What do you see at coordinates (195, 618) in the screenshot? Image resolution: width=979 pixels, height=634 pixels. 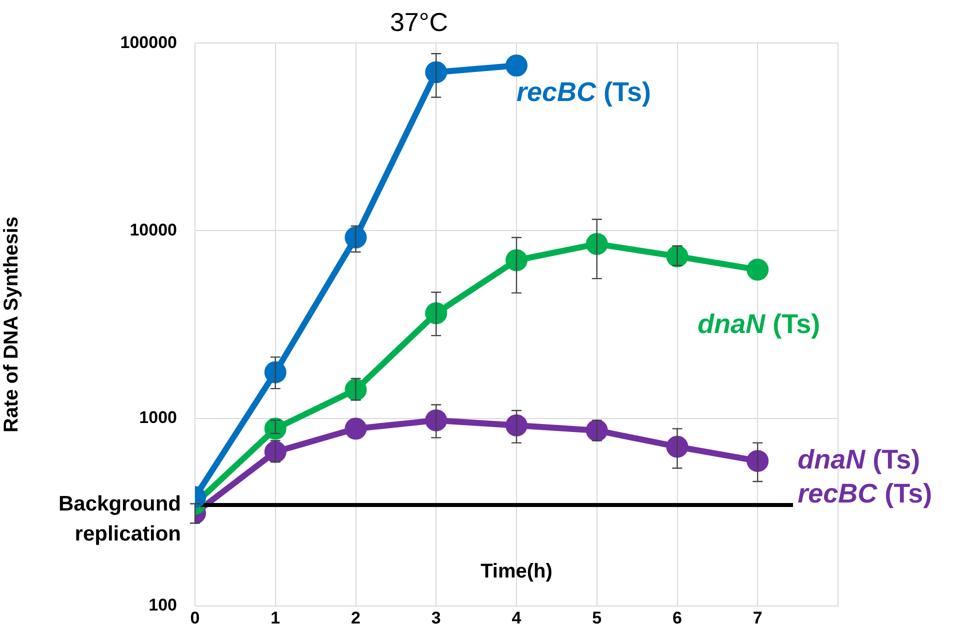 I see `x-tick-label: 0` at bounding box center [195, 618].